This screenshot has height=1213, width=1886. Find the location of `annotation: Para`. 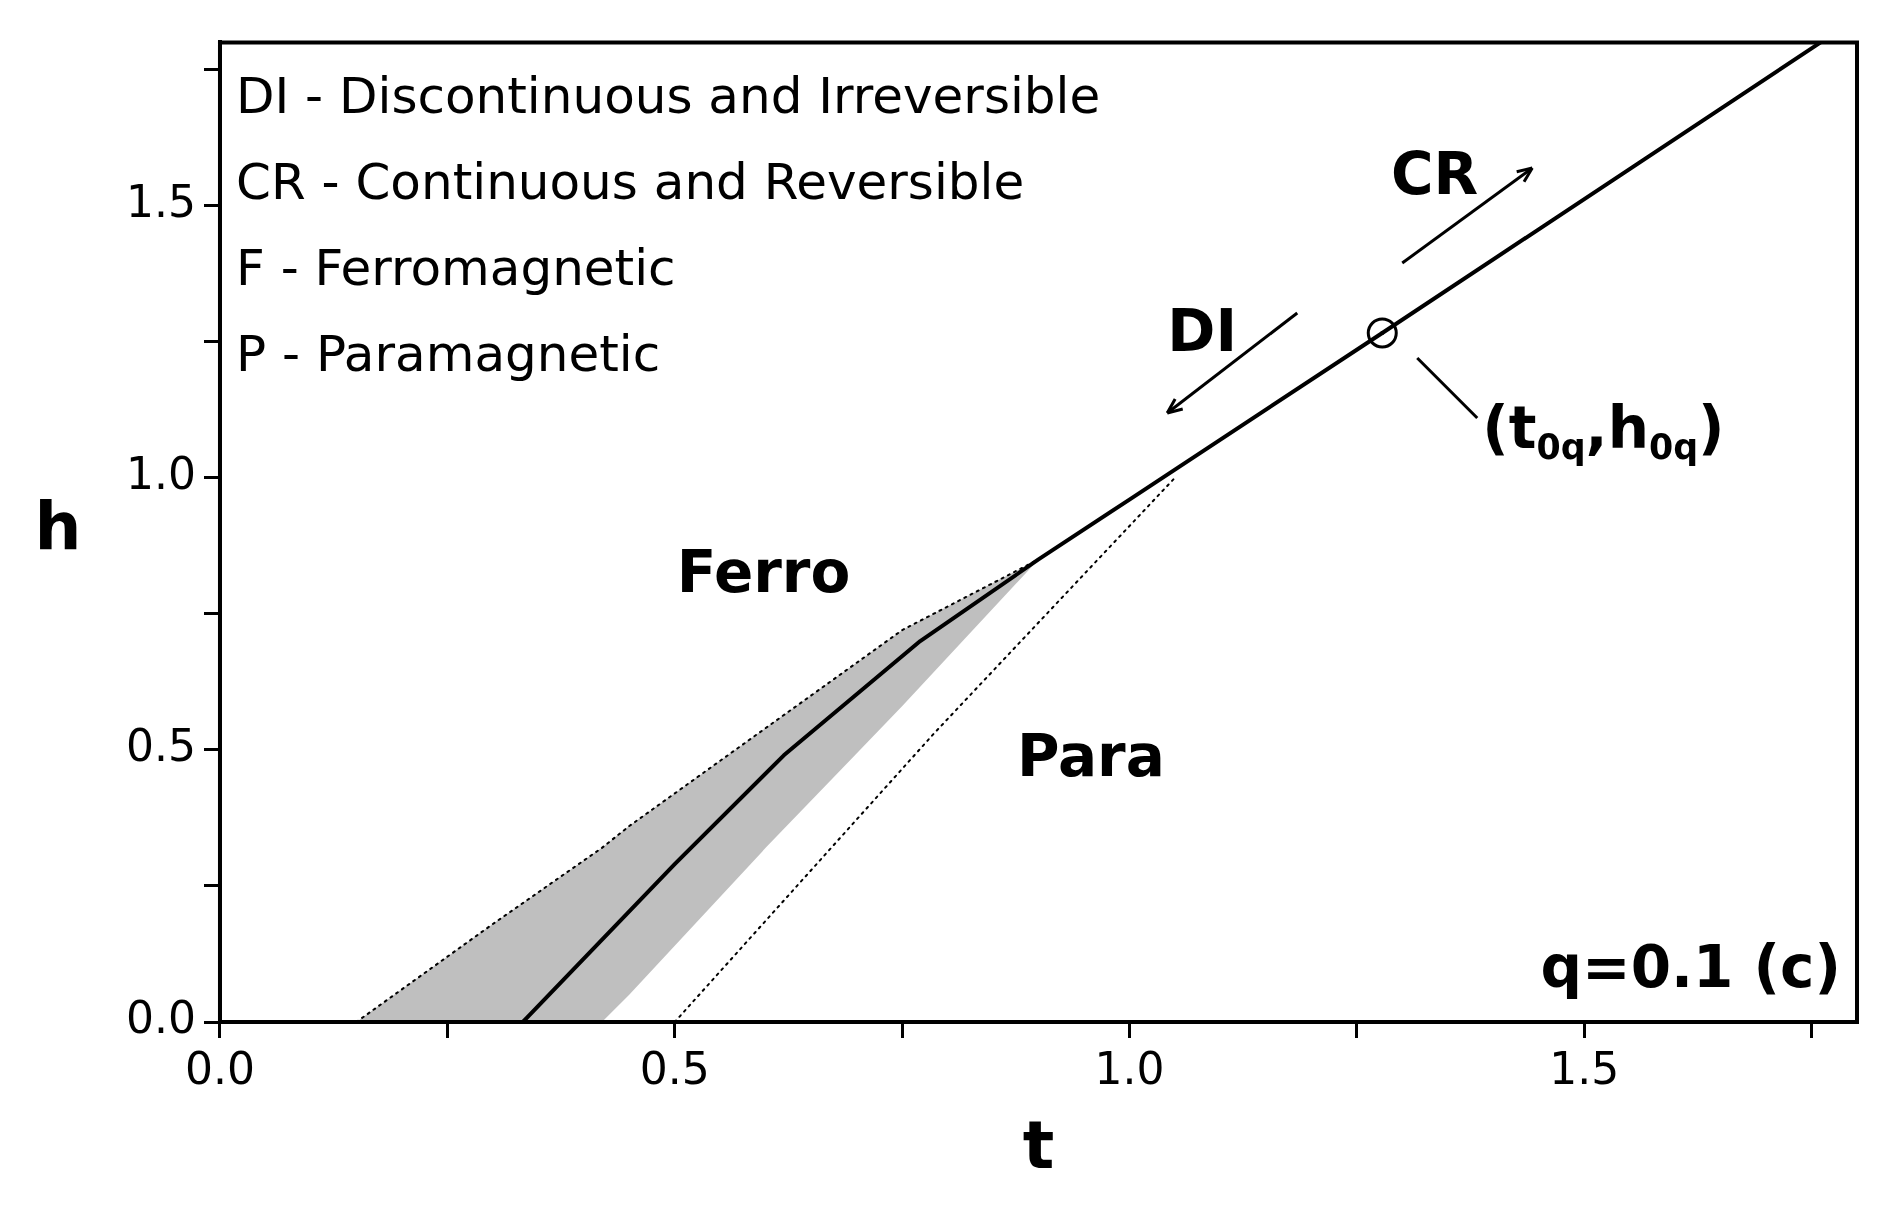

annotation: Para is located at coordinates (1090, 756).